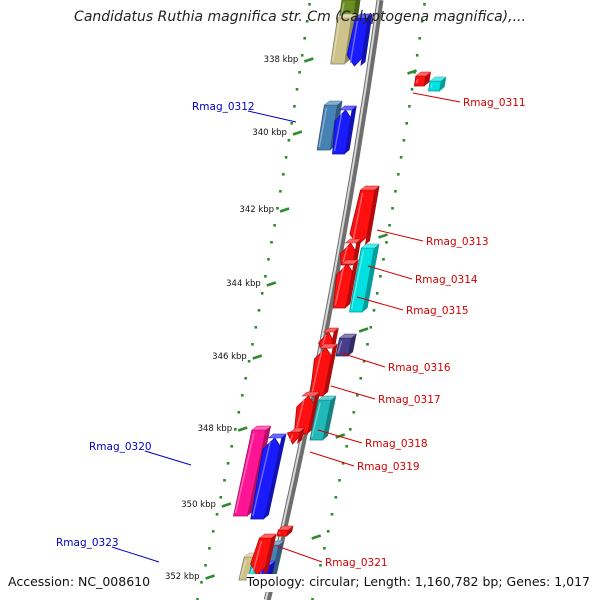 The width and height of the screenshot is (600, 600). Describe the element at coordinates (396, 444) in the screenshot. I see `svg-text: Rmag_0318` at that location.